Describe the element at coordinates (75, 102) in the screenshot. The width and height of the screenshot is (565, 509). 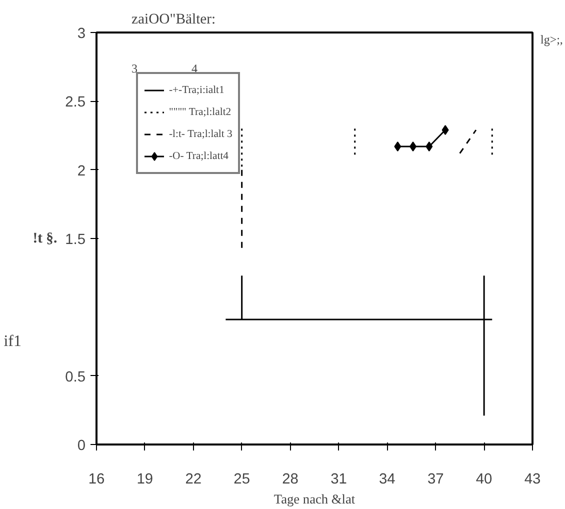
I see `y-tick-label: 2.5` at that location.